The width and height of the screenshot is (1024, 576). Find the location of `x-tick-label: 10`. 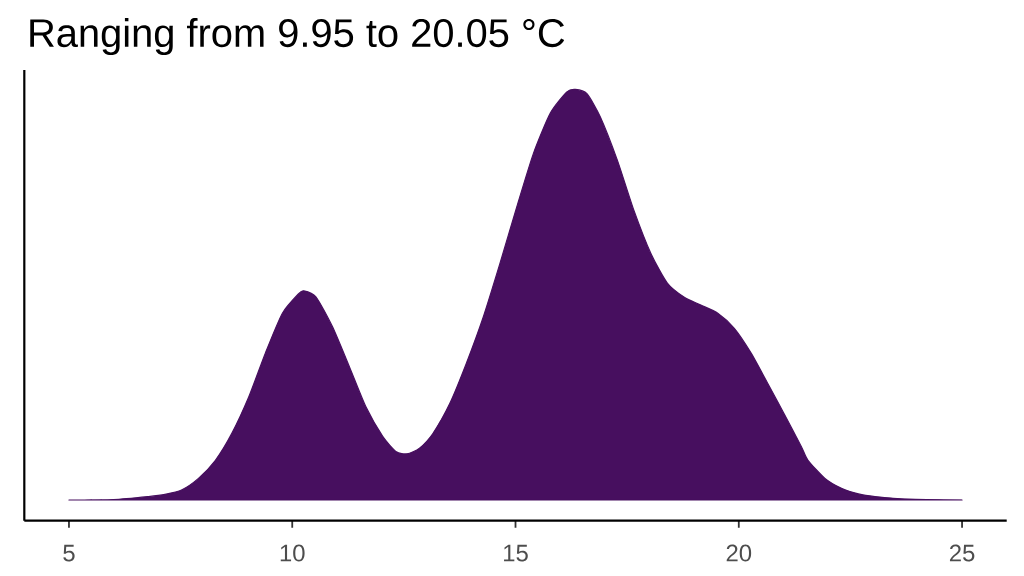

x-tick-label: 10 is located at coordinates (292, 553).